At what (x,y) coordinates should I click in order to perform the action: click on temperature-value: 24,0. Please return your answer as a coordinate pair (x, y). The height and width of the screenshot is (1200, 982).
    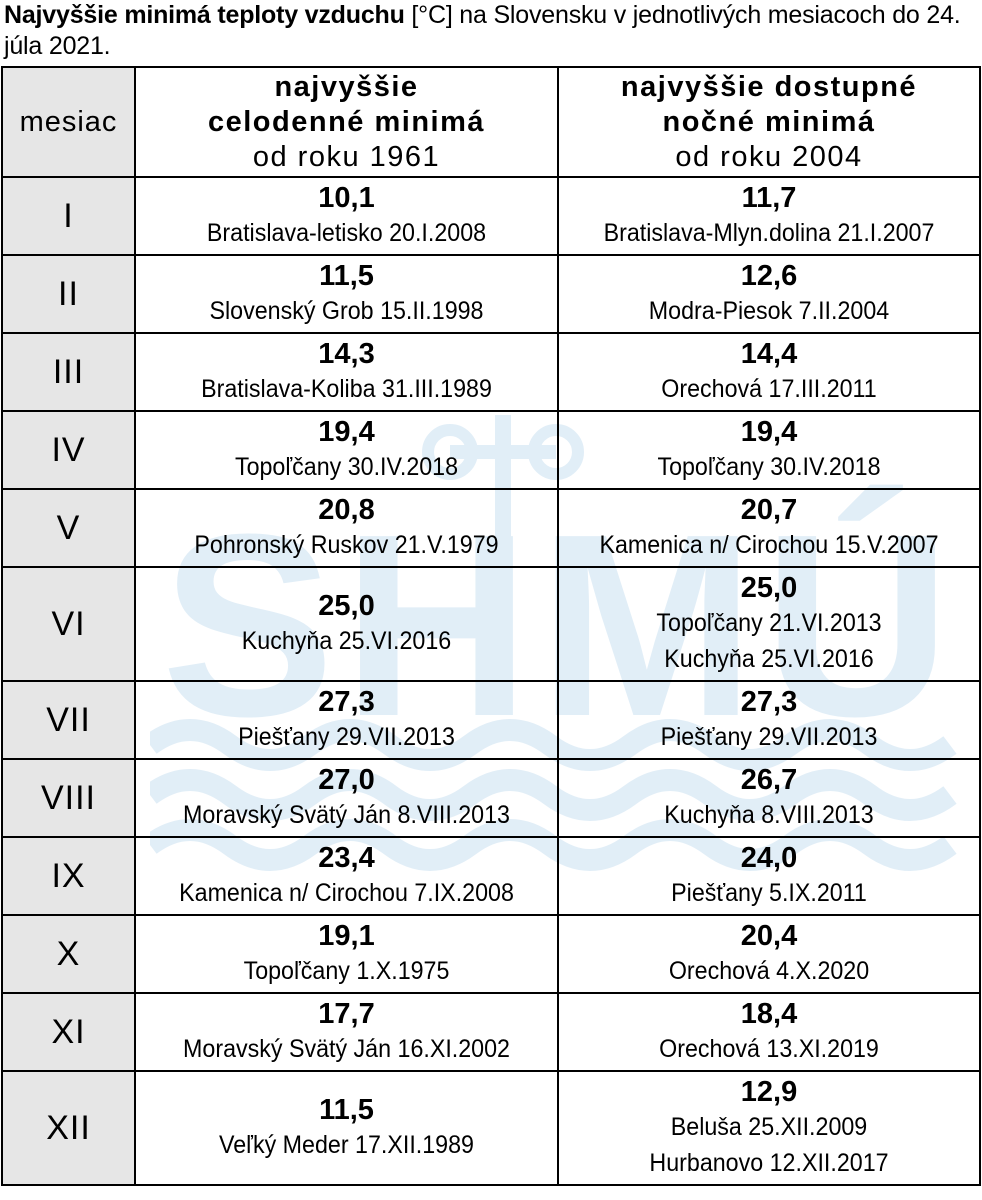
    Looking at the image, I should click on (769, 858).